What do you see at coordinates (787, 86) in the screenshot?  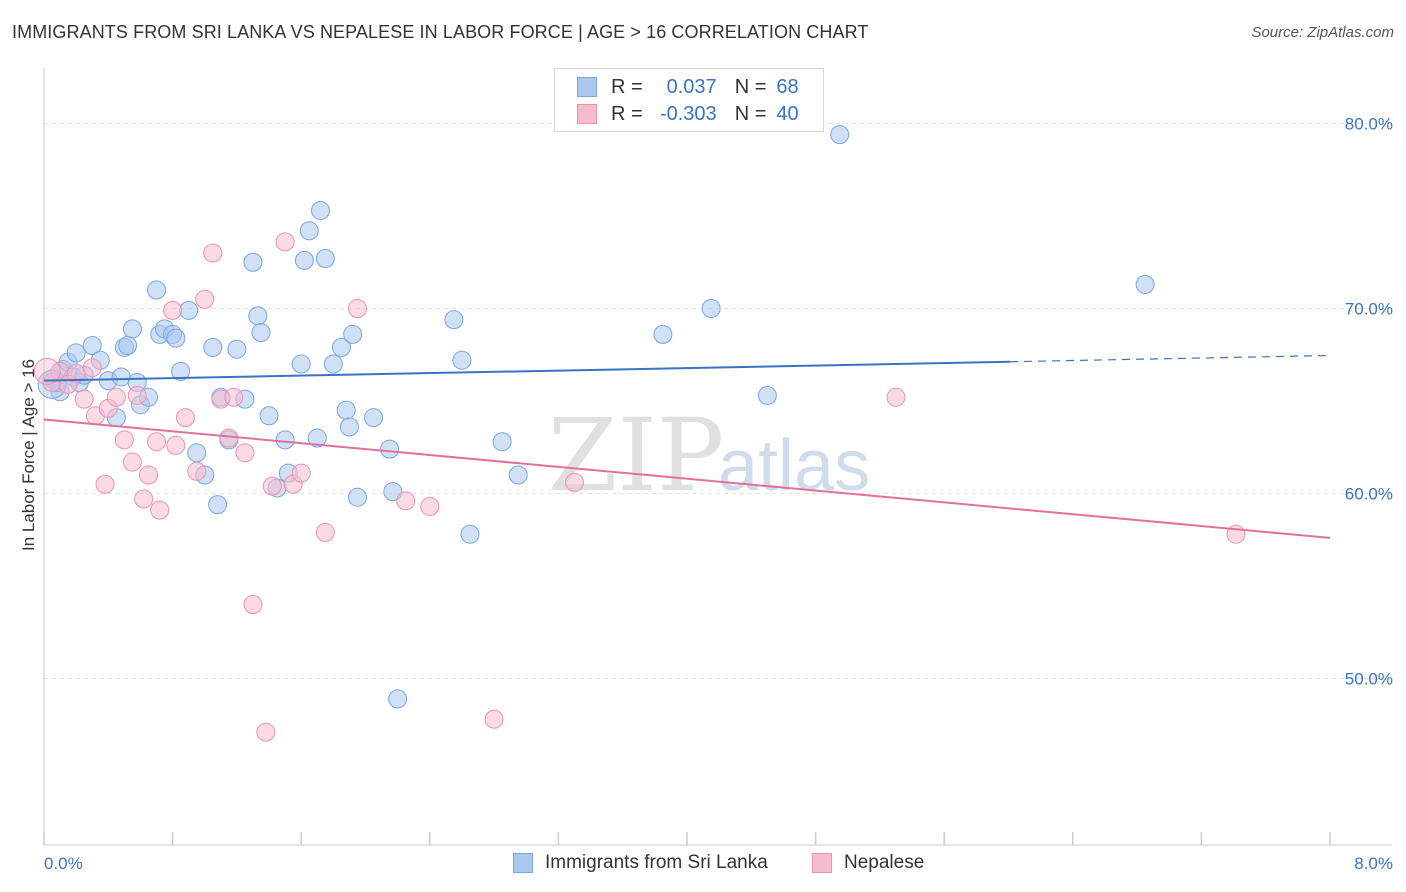 I see `legend-n-value: 68` at bounding box center [787, 86].